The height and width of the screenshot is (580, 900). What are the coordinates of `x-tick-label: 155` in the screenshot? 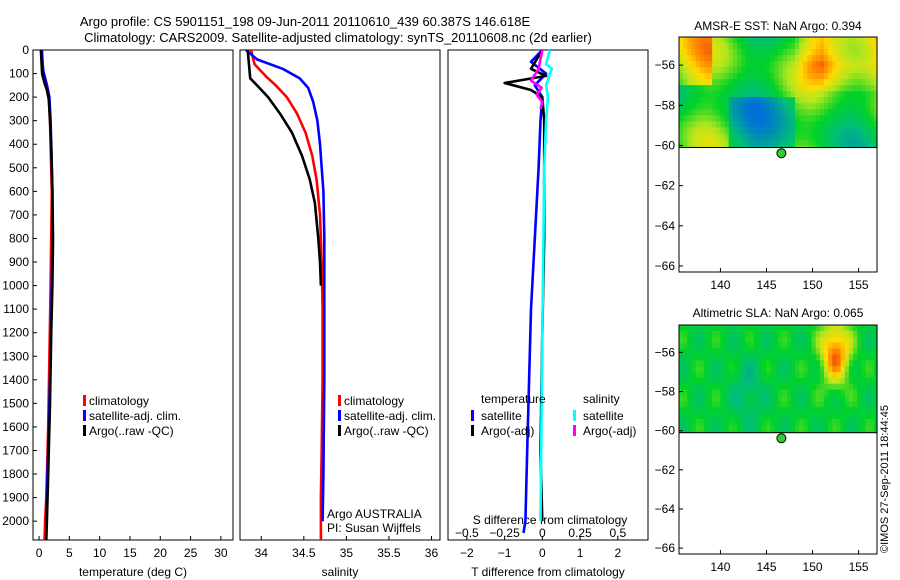 It's located at (859, 285).